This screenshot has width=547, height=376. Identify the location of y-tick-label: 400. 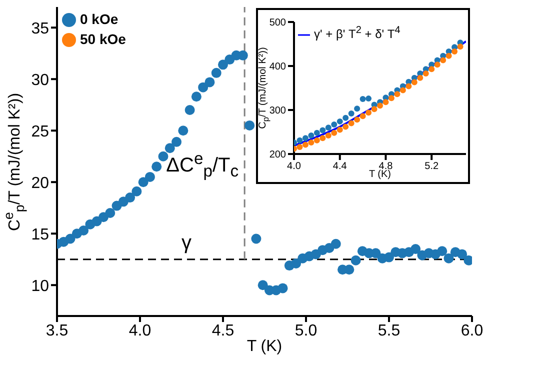
(277, 67).